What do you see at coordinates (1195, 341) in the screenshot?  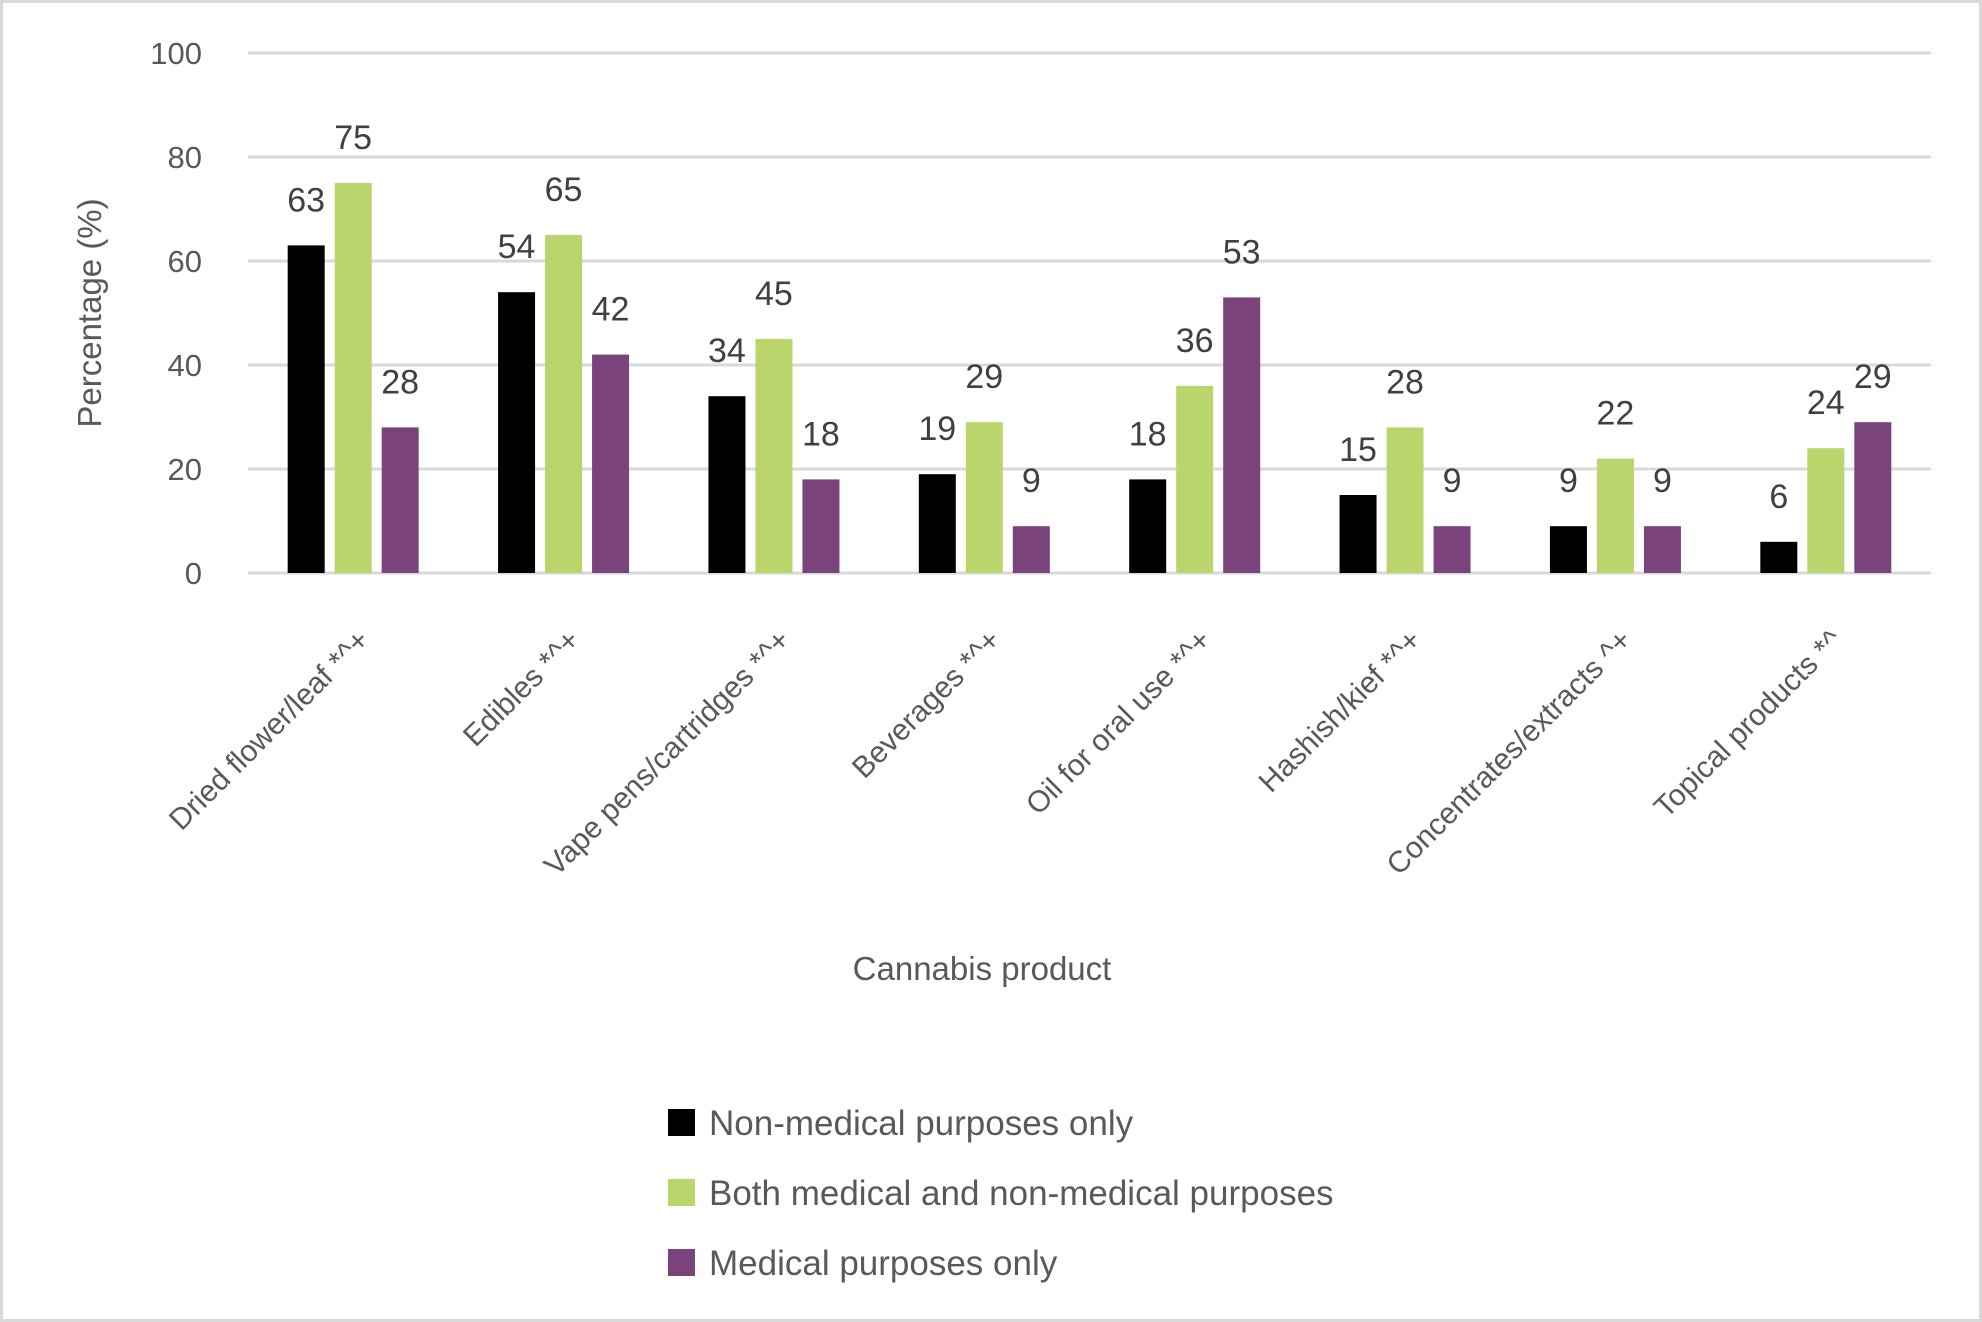 I see `data-label: 36` at bounding box center [1195, 341].